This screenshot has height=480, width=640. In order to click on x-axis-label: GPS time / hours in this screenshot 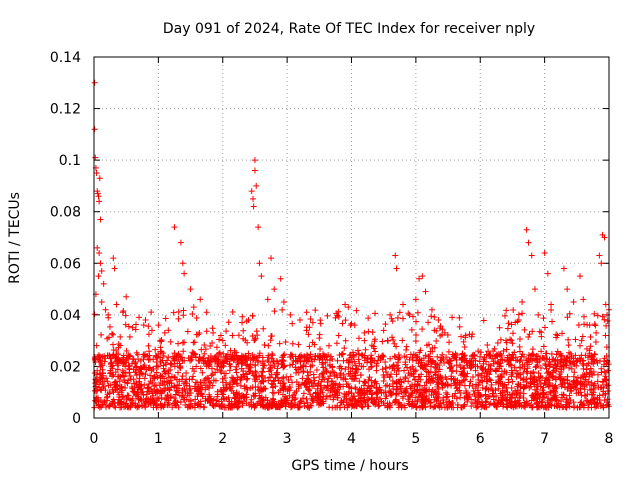, I will do `click(349, 466)`.